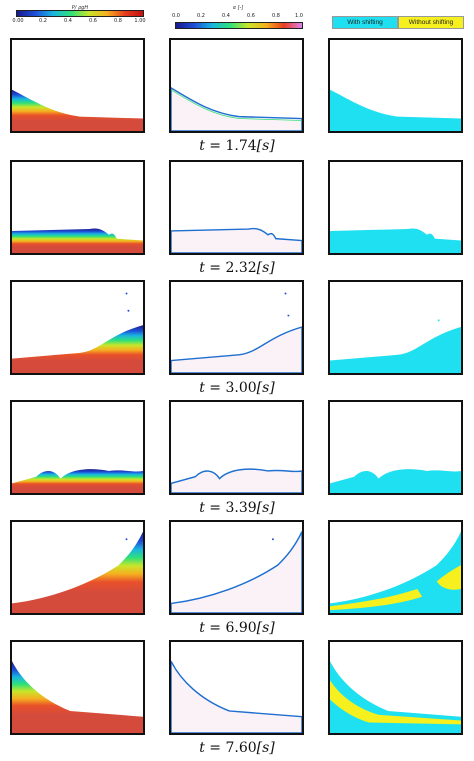 Image resolution: width=474 pixels, height=761 pixels. What do you see at coordinates (241, 508) in the screenshot?
I see `time-value: 3.39` at bounding box center [241, 508].